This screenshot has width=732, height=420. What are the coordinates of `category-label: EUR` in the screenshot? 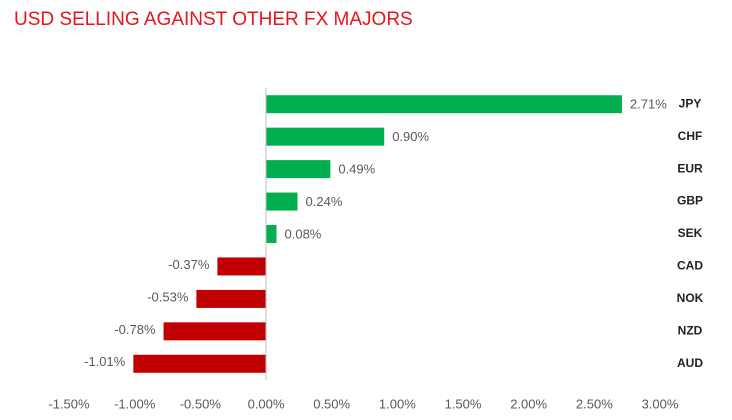 It's located at (690, 168).